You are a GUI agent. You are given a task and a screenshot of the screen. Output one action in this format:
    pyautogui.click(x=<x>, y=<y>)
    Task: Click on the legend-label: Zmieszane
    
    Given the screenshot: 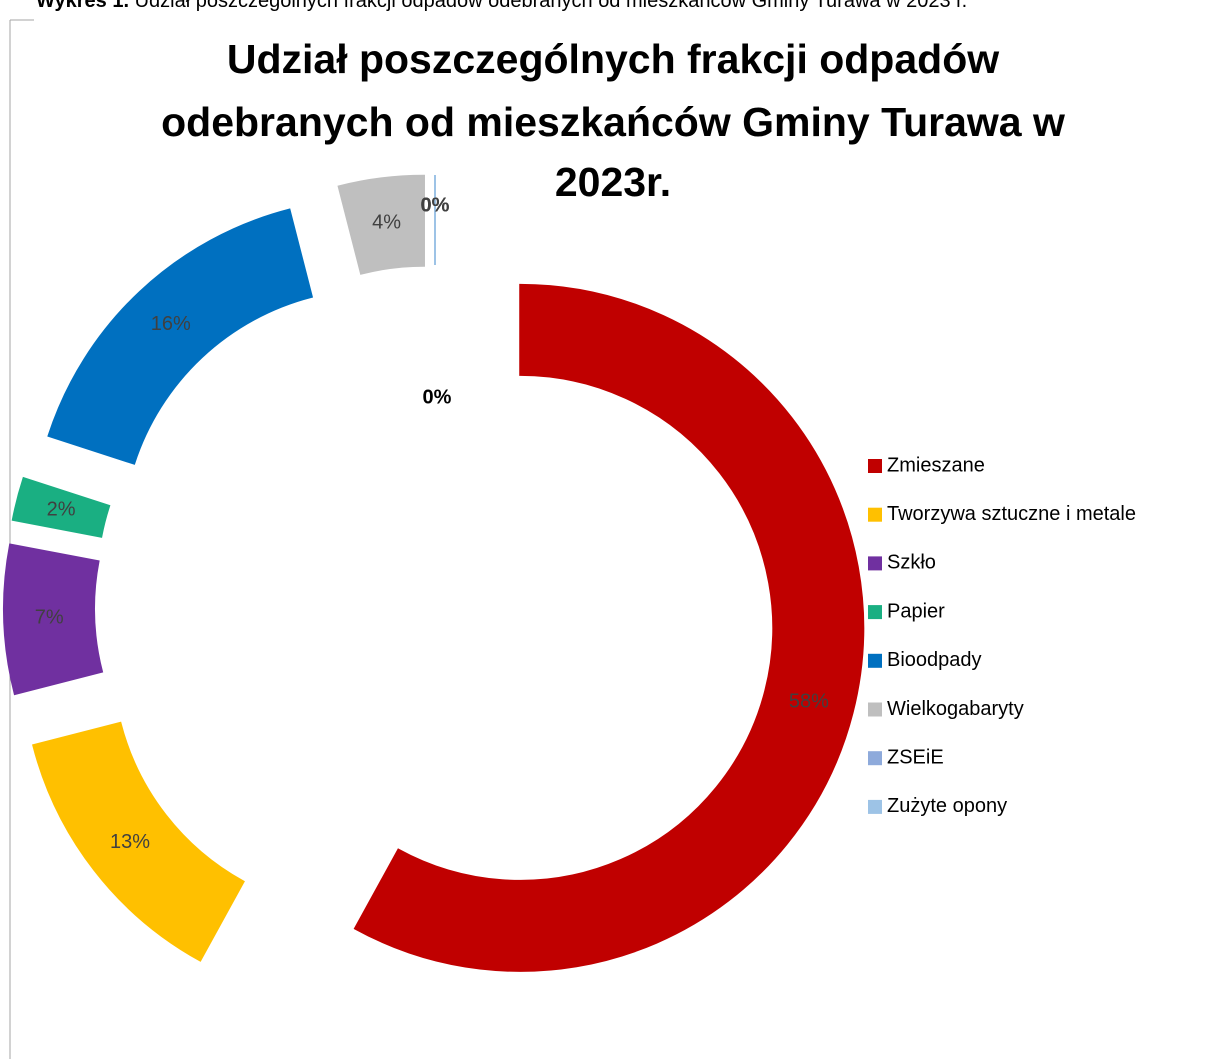 What is the action you would take?
    pyautogui.click(x=936, y=465)
    